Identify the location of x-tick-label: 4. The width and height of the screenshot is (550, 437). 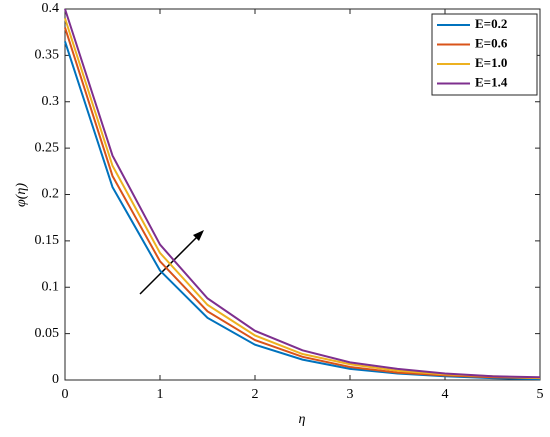
(445, 394).